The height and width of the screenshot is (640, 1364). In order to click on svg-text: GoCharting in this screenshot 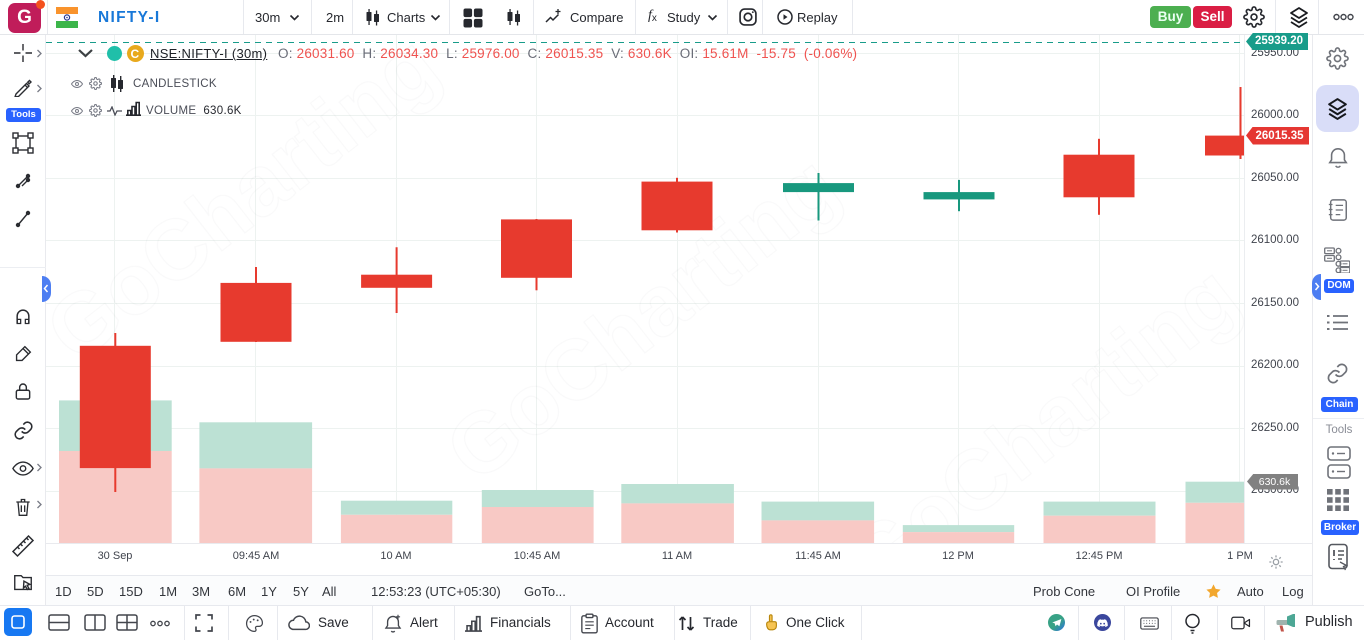, I will do `click(1036, 395)`.